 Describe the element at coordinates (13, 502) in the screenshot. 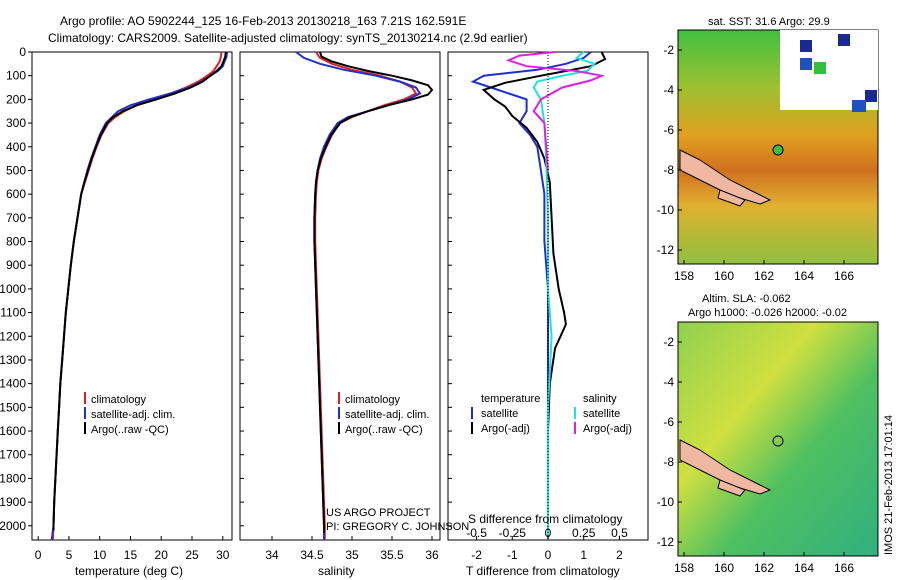

I see `depth-tick-label: 1900` at that location.